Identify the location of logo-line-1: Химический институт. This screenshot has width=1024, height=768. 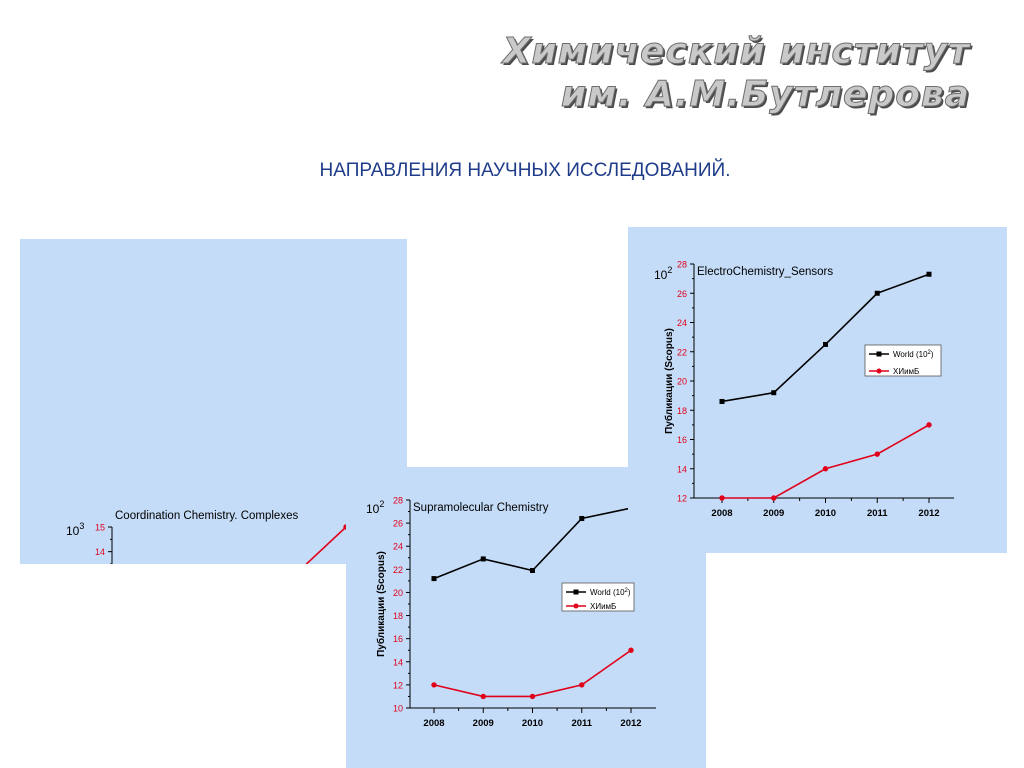
(736, 52).